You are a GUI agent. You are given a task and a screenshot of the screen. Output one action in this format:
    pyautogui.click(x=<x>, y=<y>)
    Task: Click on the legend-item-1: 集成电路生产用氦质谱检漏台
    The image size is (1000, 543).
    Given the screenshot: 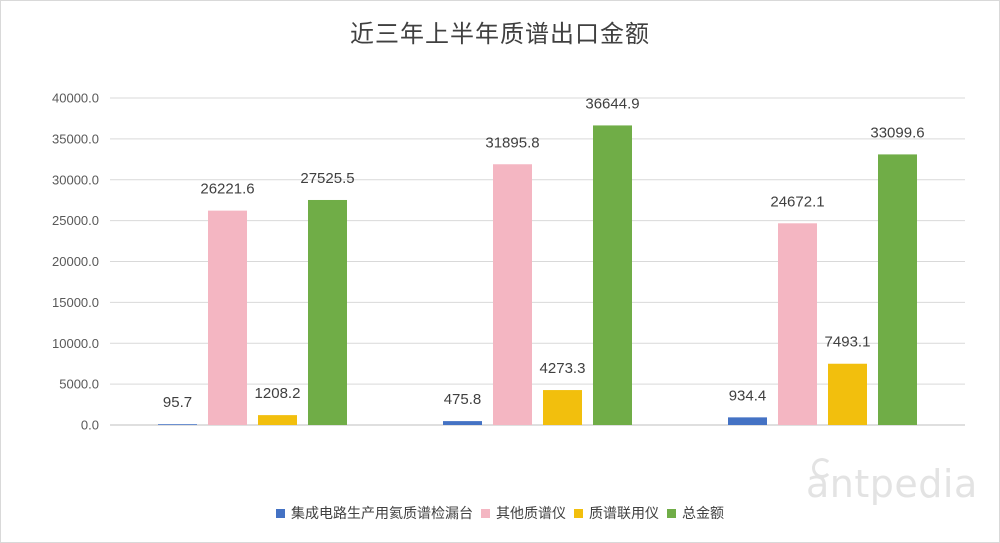 What is the action you would take?
    pyautogui.click(x=374, y=513)
    